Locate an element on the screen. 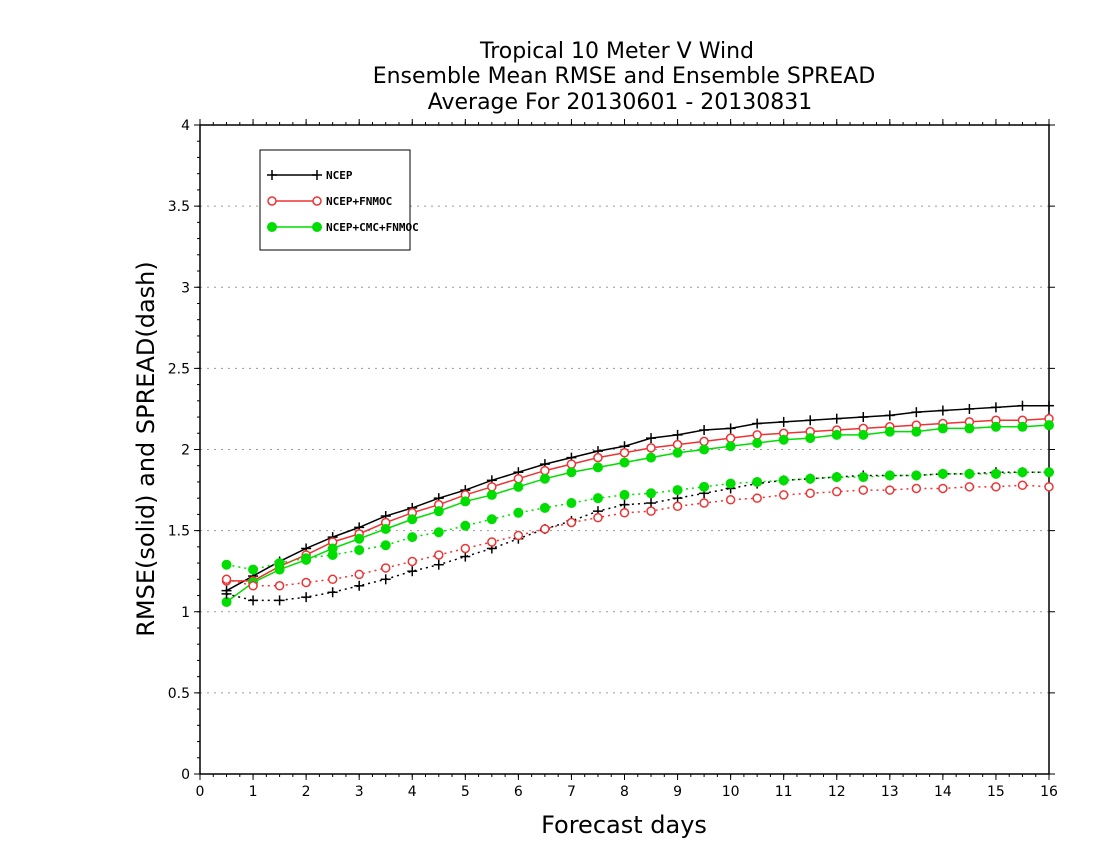 Image resolution: width=1100 pixels, height=850 pixels. x-tick-label: 4 is located at coordinates (412, 792).